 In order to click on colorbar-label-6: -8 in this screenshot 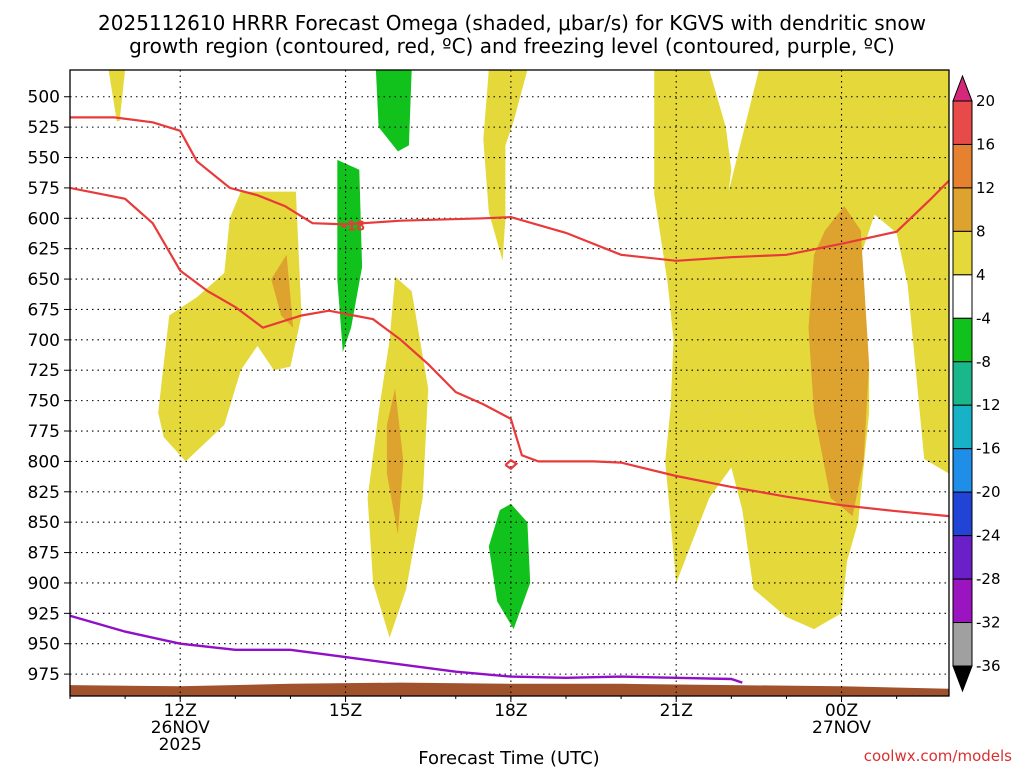, I will do `click(983, 362)`.